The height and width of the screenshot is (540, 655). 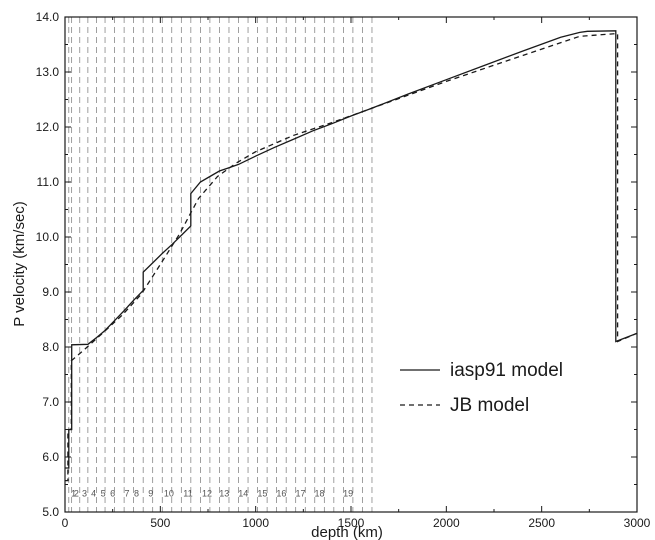 What do you see at coordinates (48, 237) in the screenshot?
I see `y-tick-label: 10.0` at bounding box center [48, 237].